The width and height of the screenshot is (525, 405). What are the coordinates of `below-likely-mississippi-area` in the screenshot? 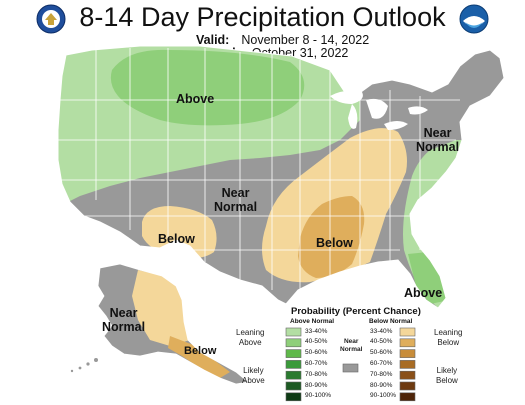 It's located at (331, 237).